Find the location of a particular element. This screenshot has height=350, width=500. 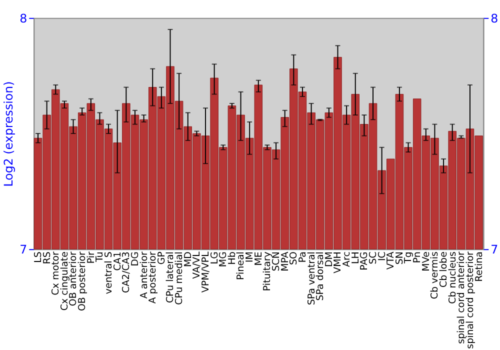

x-tick-label: spinal cord posterior is located at coordinates (470, 300).